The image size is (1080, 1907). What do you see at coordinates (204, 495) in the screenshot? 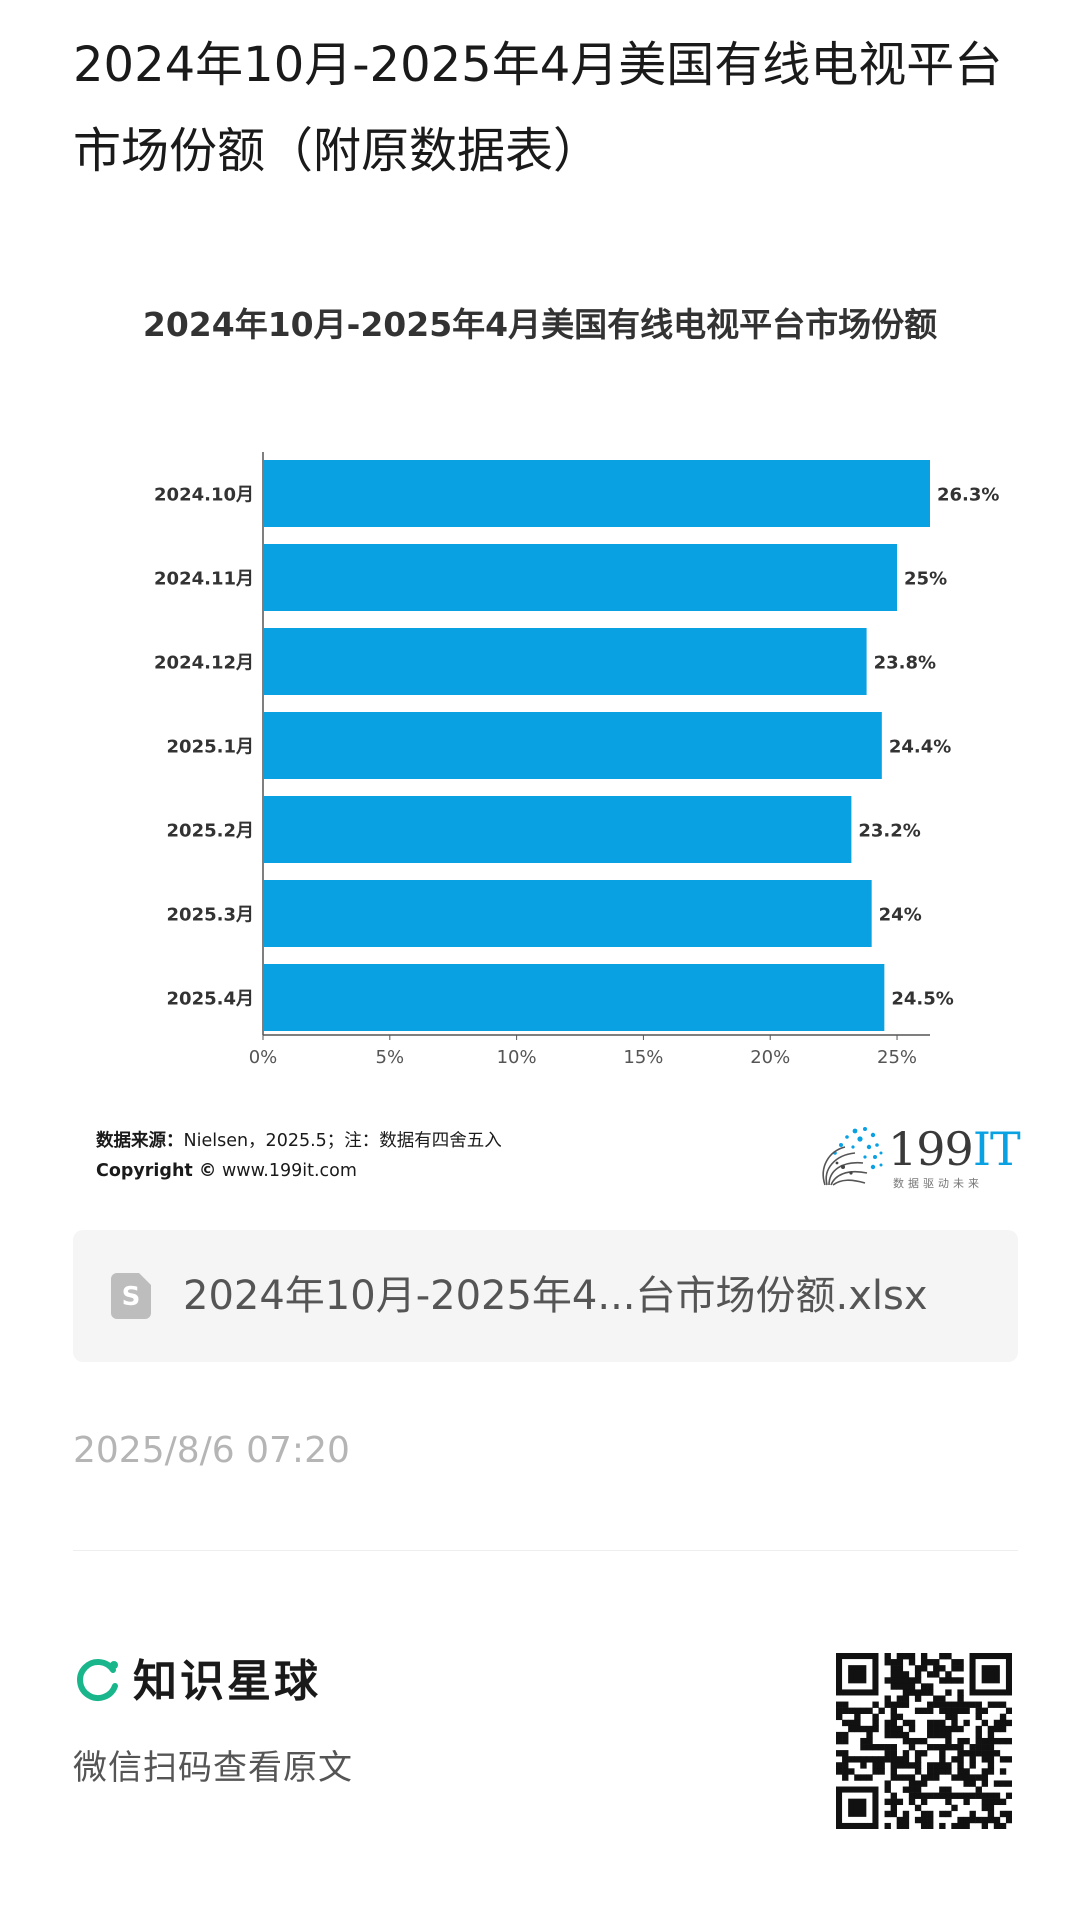
I see `category-label-0: 2024.10月` at bounding box center [204, 495].